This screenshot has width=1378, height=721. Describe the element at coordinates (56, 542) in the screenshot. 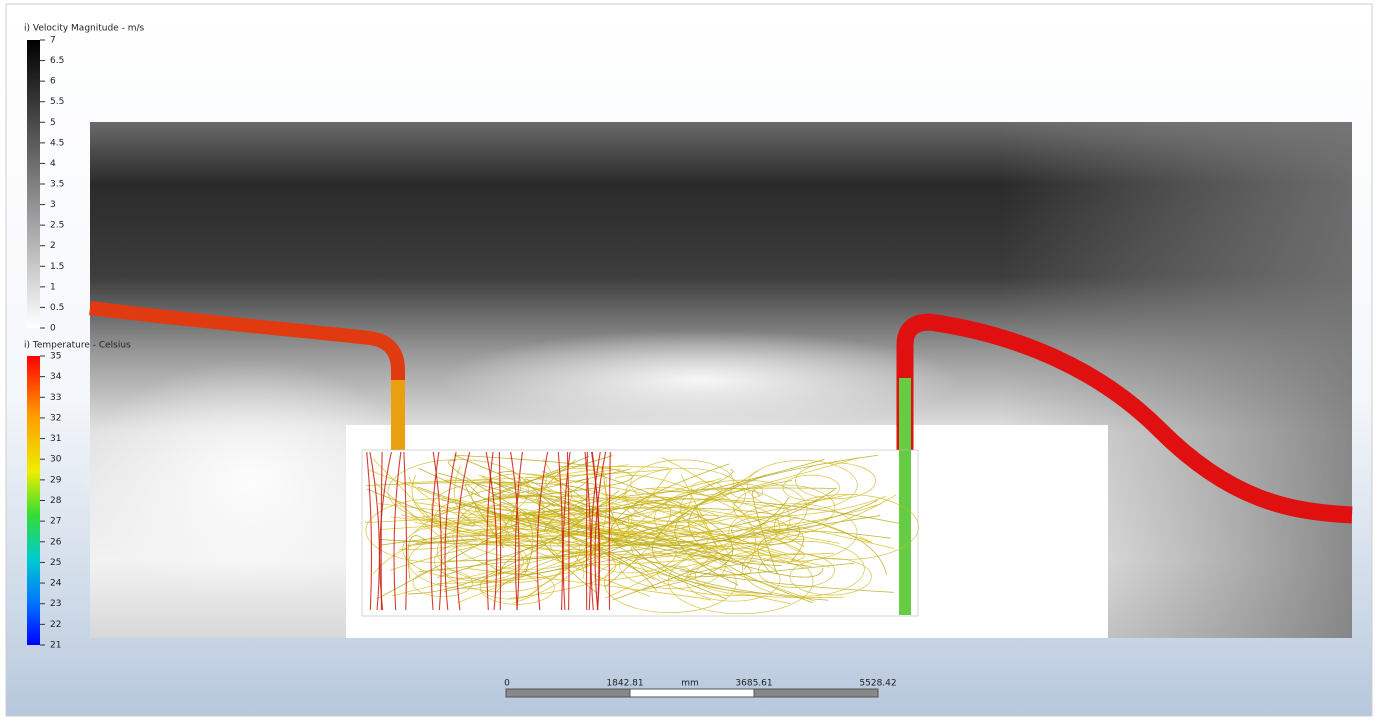

I see `legend-tick-label: 26` at that location.